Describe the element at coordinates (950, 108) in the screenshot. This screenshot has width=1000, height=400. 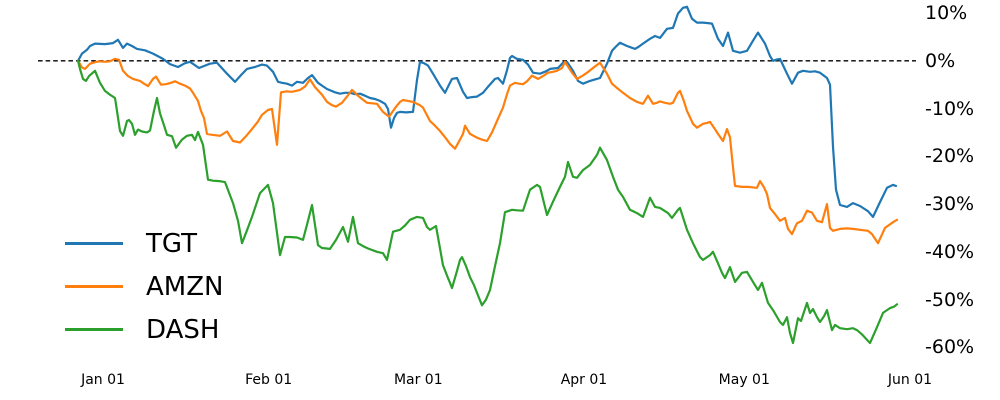
I see `y-axis-tick-label: -10%` at that location.